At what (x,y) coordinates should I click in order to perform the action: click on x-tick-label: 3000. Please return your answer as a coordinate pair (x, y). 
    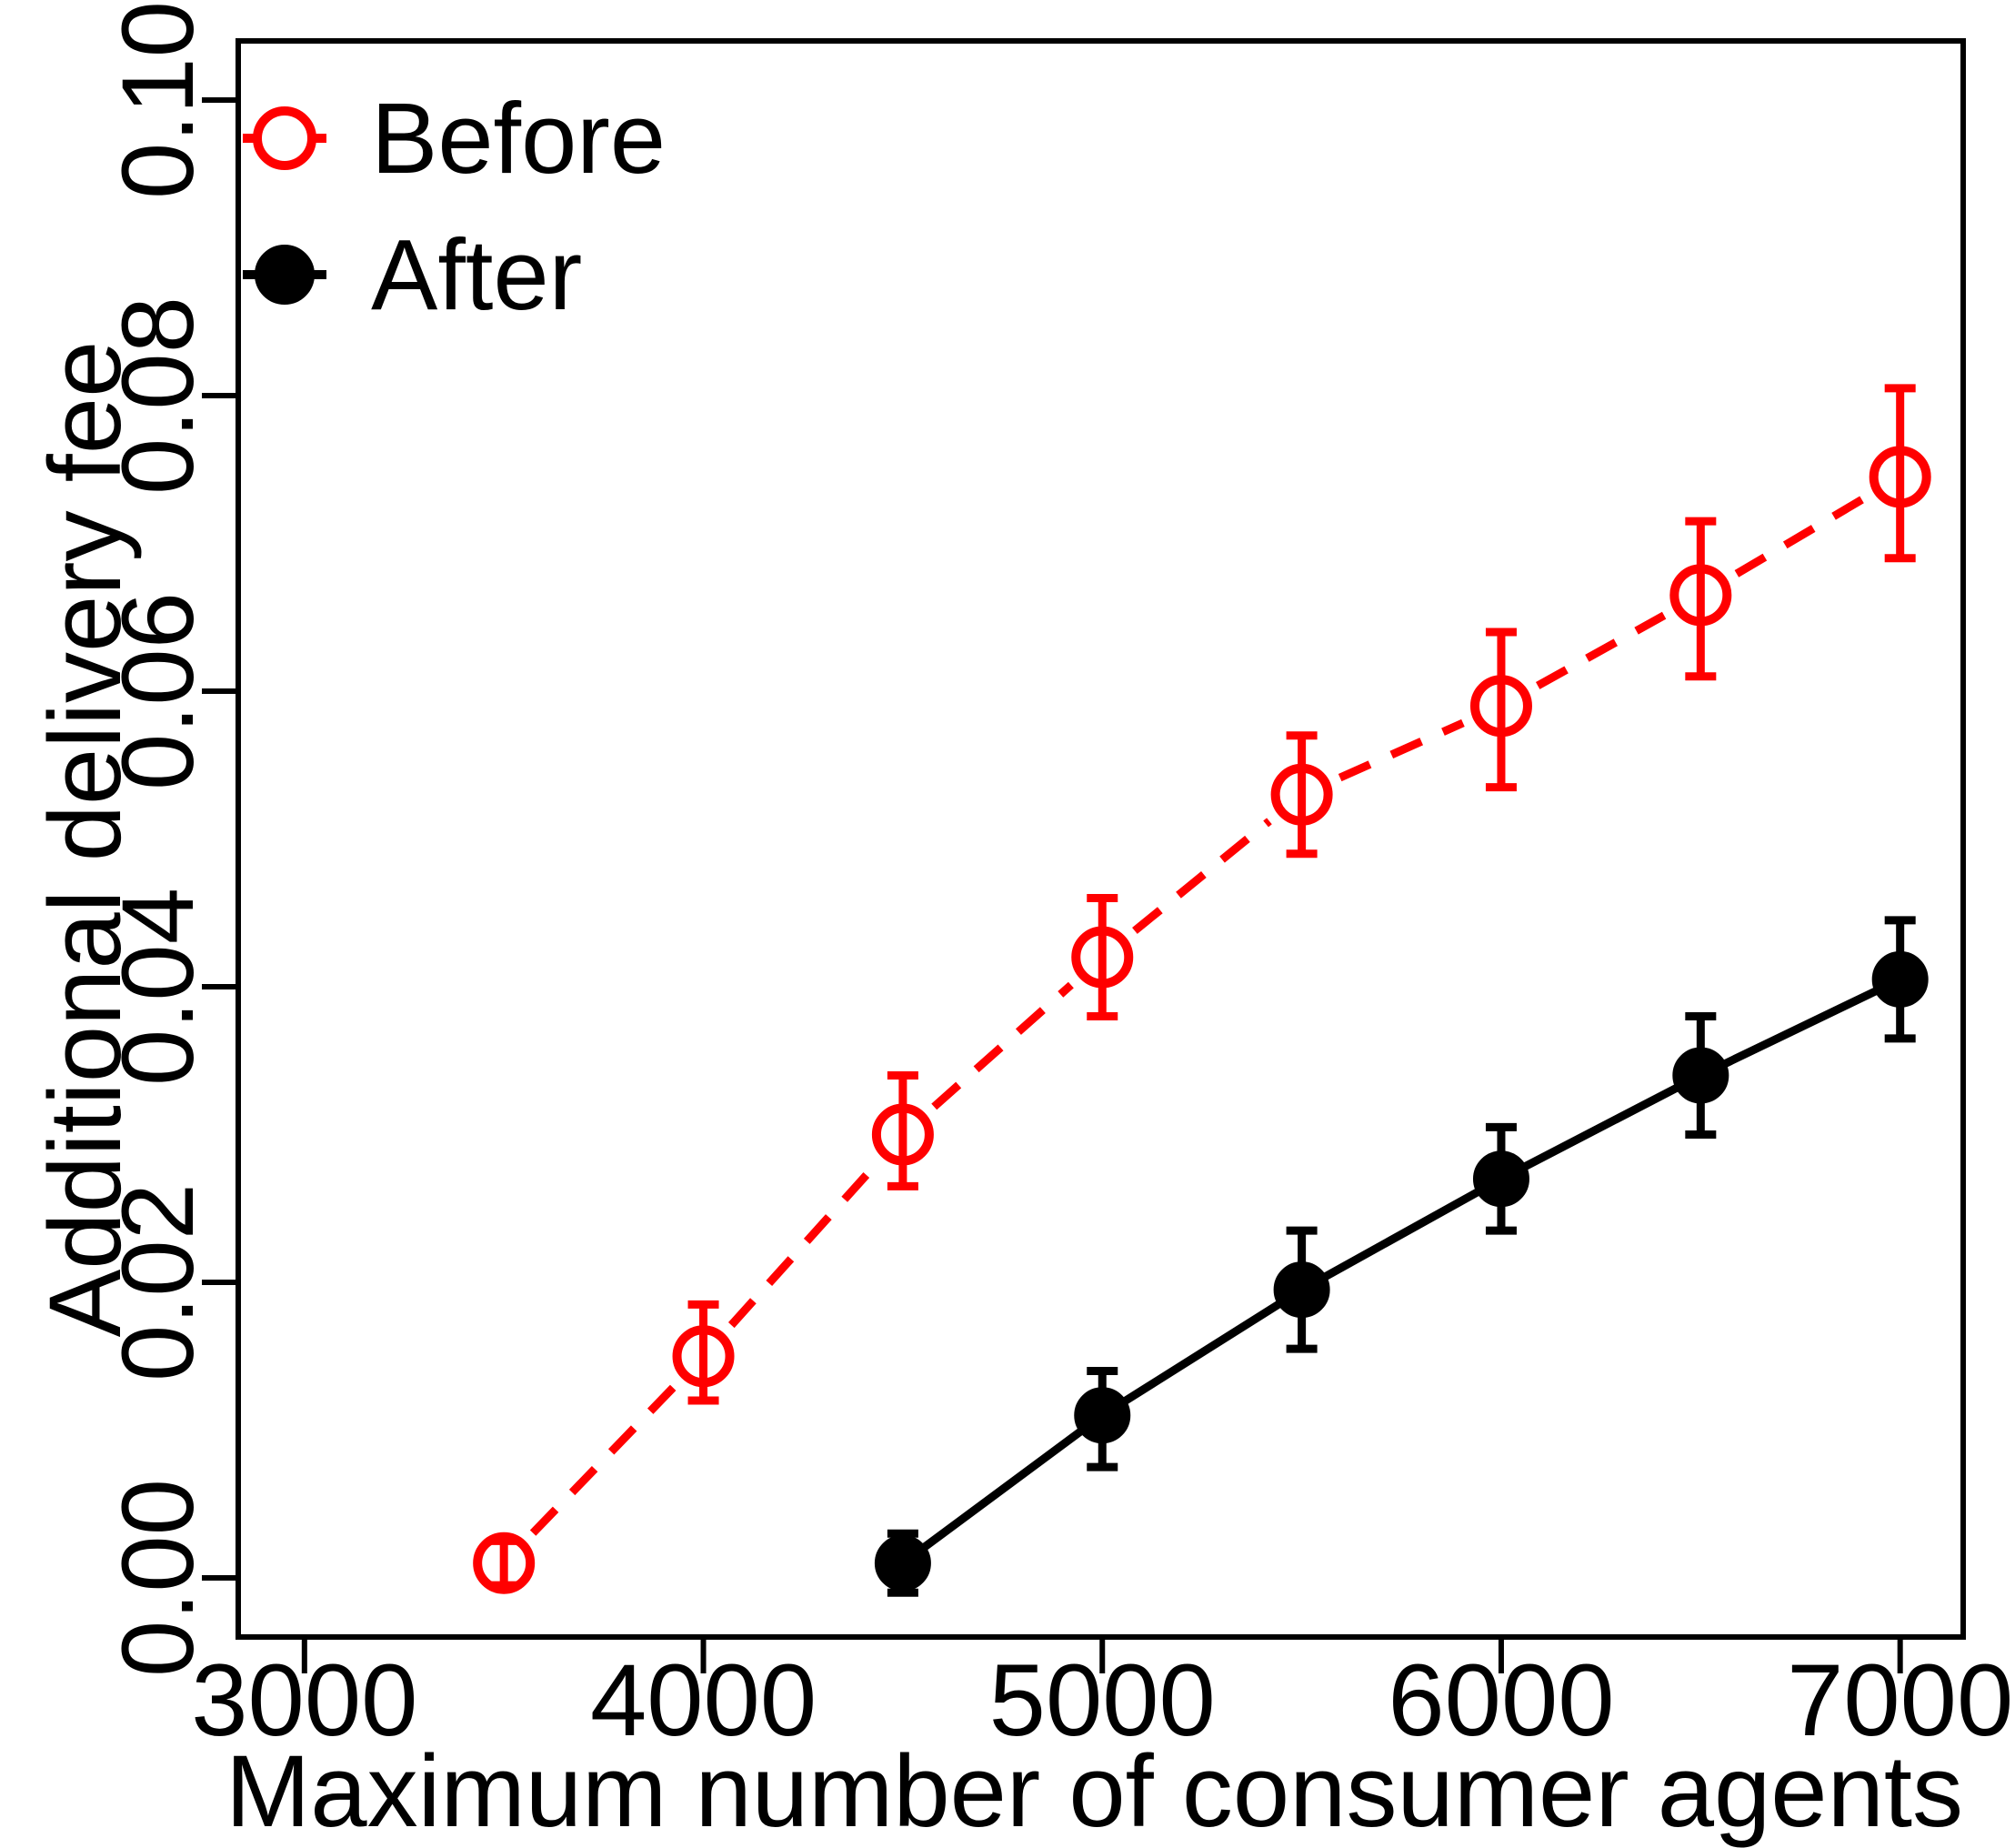
    Looking at the image, I should click on (304, 1700).